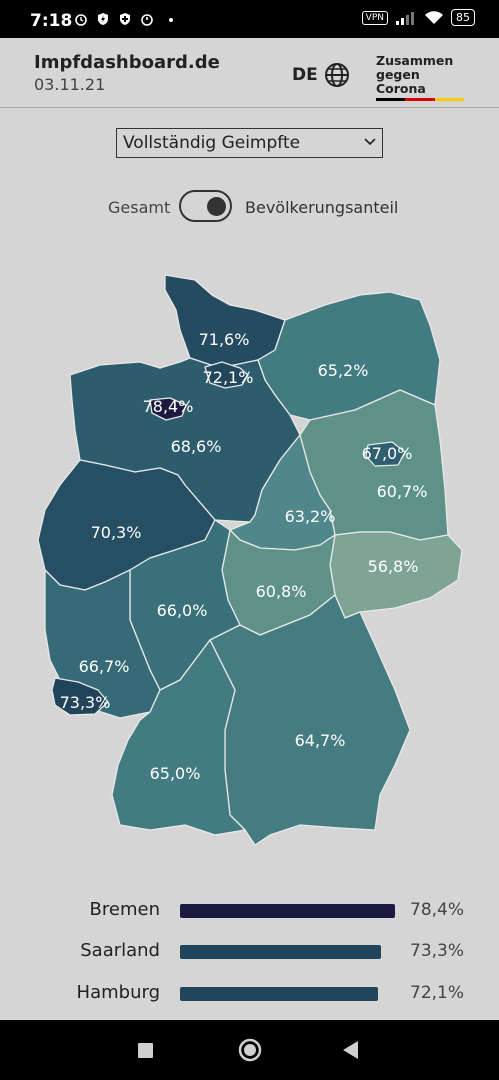 This screenshot has height=1080, width=499. I want to click on region-berlin, so click(385, 454).